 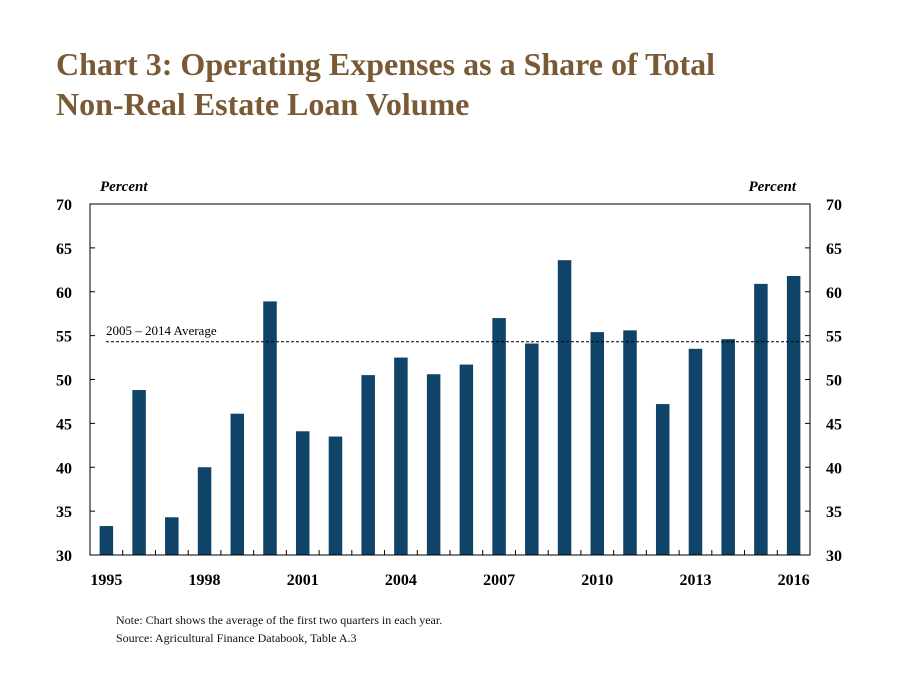 What do you see at coordinates (834, 468) in the screenshot?
I see `y-tick-label-right: 40` at bounding box center [834, 468].